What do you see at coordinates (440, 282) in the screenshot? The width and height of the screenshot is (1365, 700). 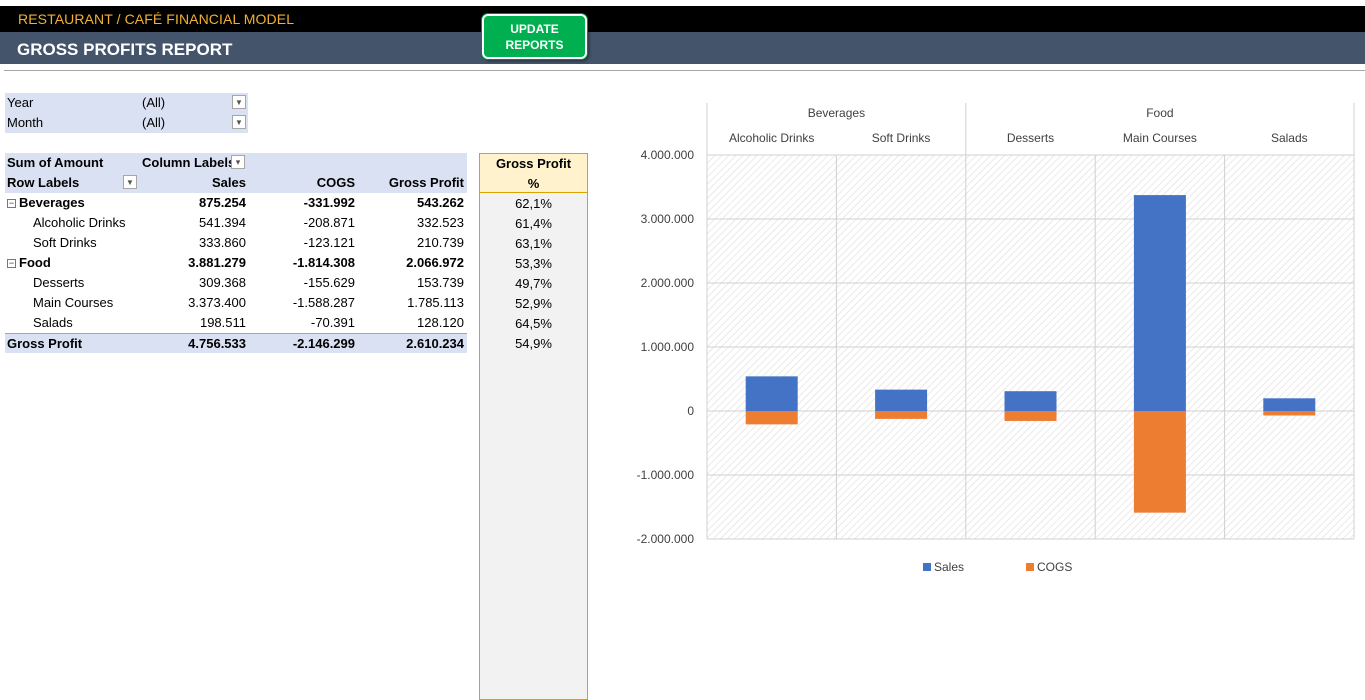 I see `cell-gross-profit: 153.739` at bounding box center [440, 282].